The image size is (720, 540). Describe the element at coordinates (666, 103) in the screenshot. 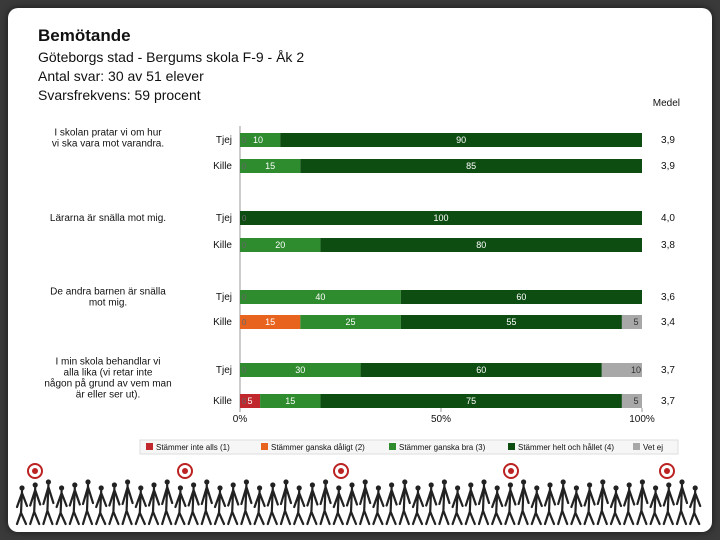

I see `mean-header: Medel` at that location.